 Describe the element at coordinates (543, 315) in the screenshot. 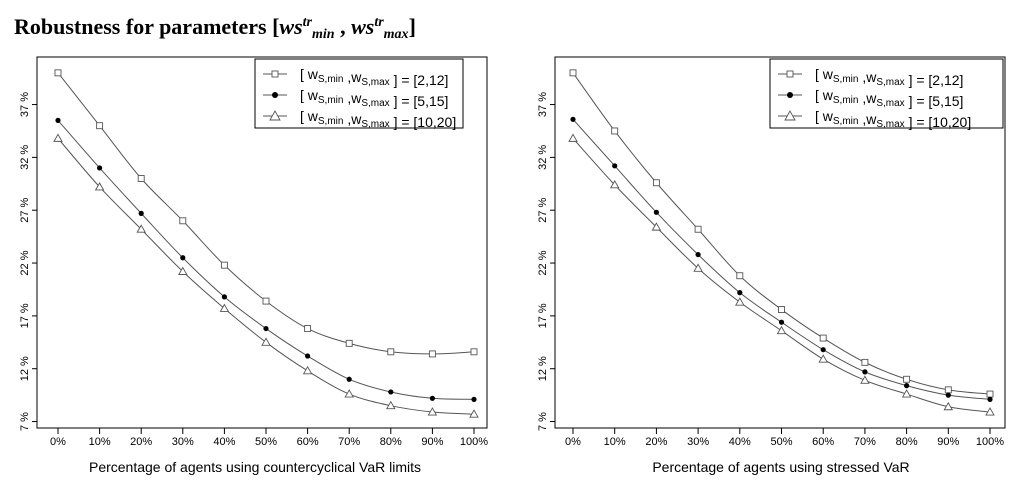

I see `y-tick-label: 17 %` at that location.